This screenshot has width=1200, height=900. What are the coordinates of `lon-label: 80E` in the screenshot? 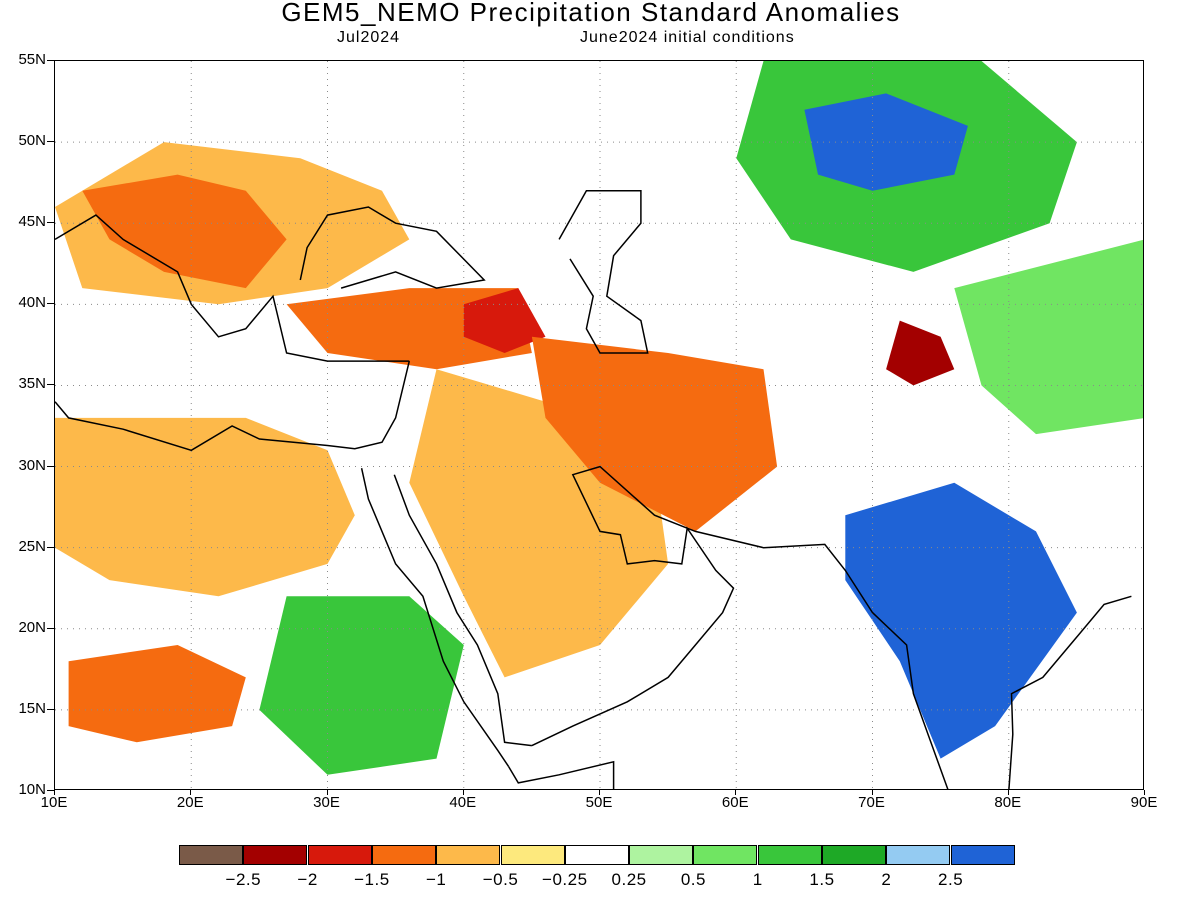 It's located at (1008, 802).